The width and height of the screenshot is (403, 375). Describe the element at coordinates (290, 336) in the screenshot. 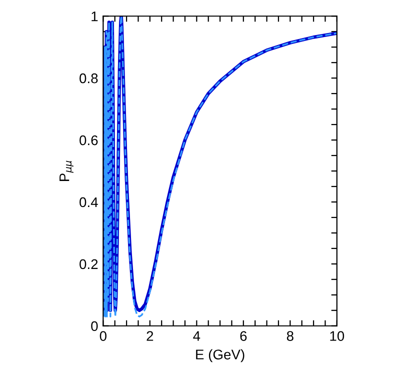

I see `x-tick-label: 8` at that location.